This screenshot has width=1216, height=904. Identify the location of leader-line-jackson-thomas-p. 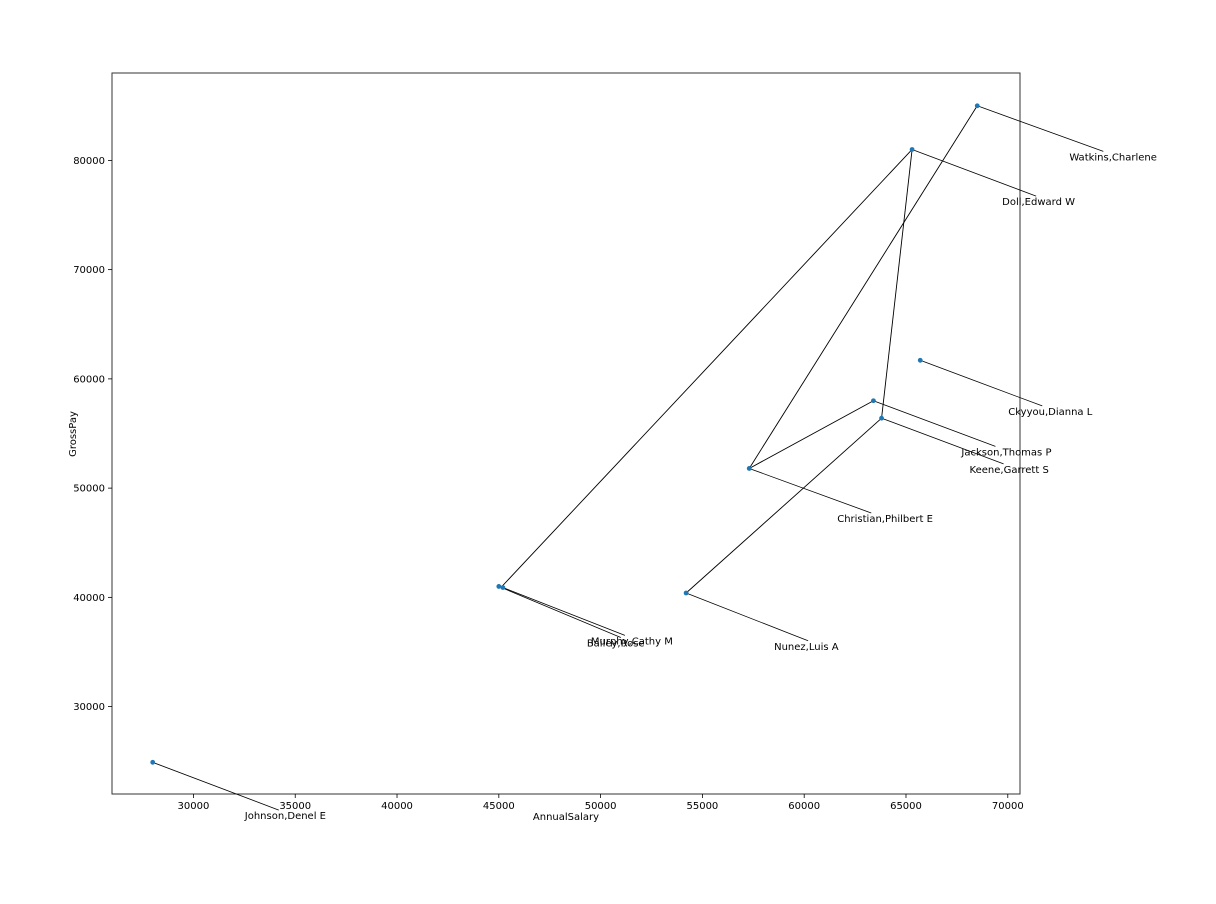
(934, 423).